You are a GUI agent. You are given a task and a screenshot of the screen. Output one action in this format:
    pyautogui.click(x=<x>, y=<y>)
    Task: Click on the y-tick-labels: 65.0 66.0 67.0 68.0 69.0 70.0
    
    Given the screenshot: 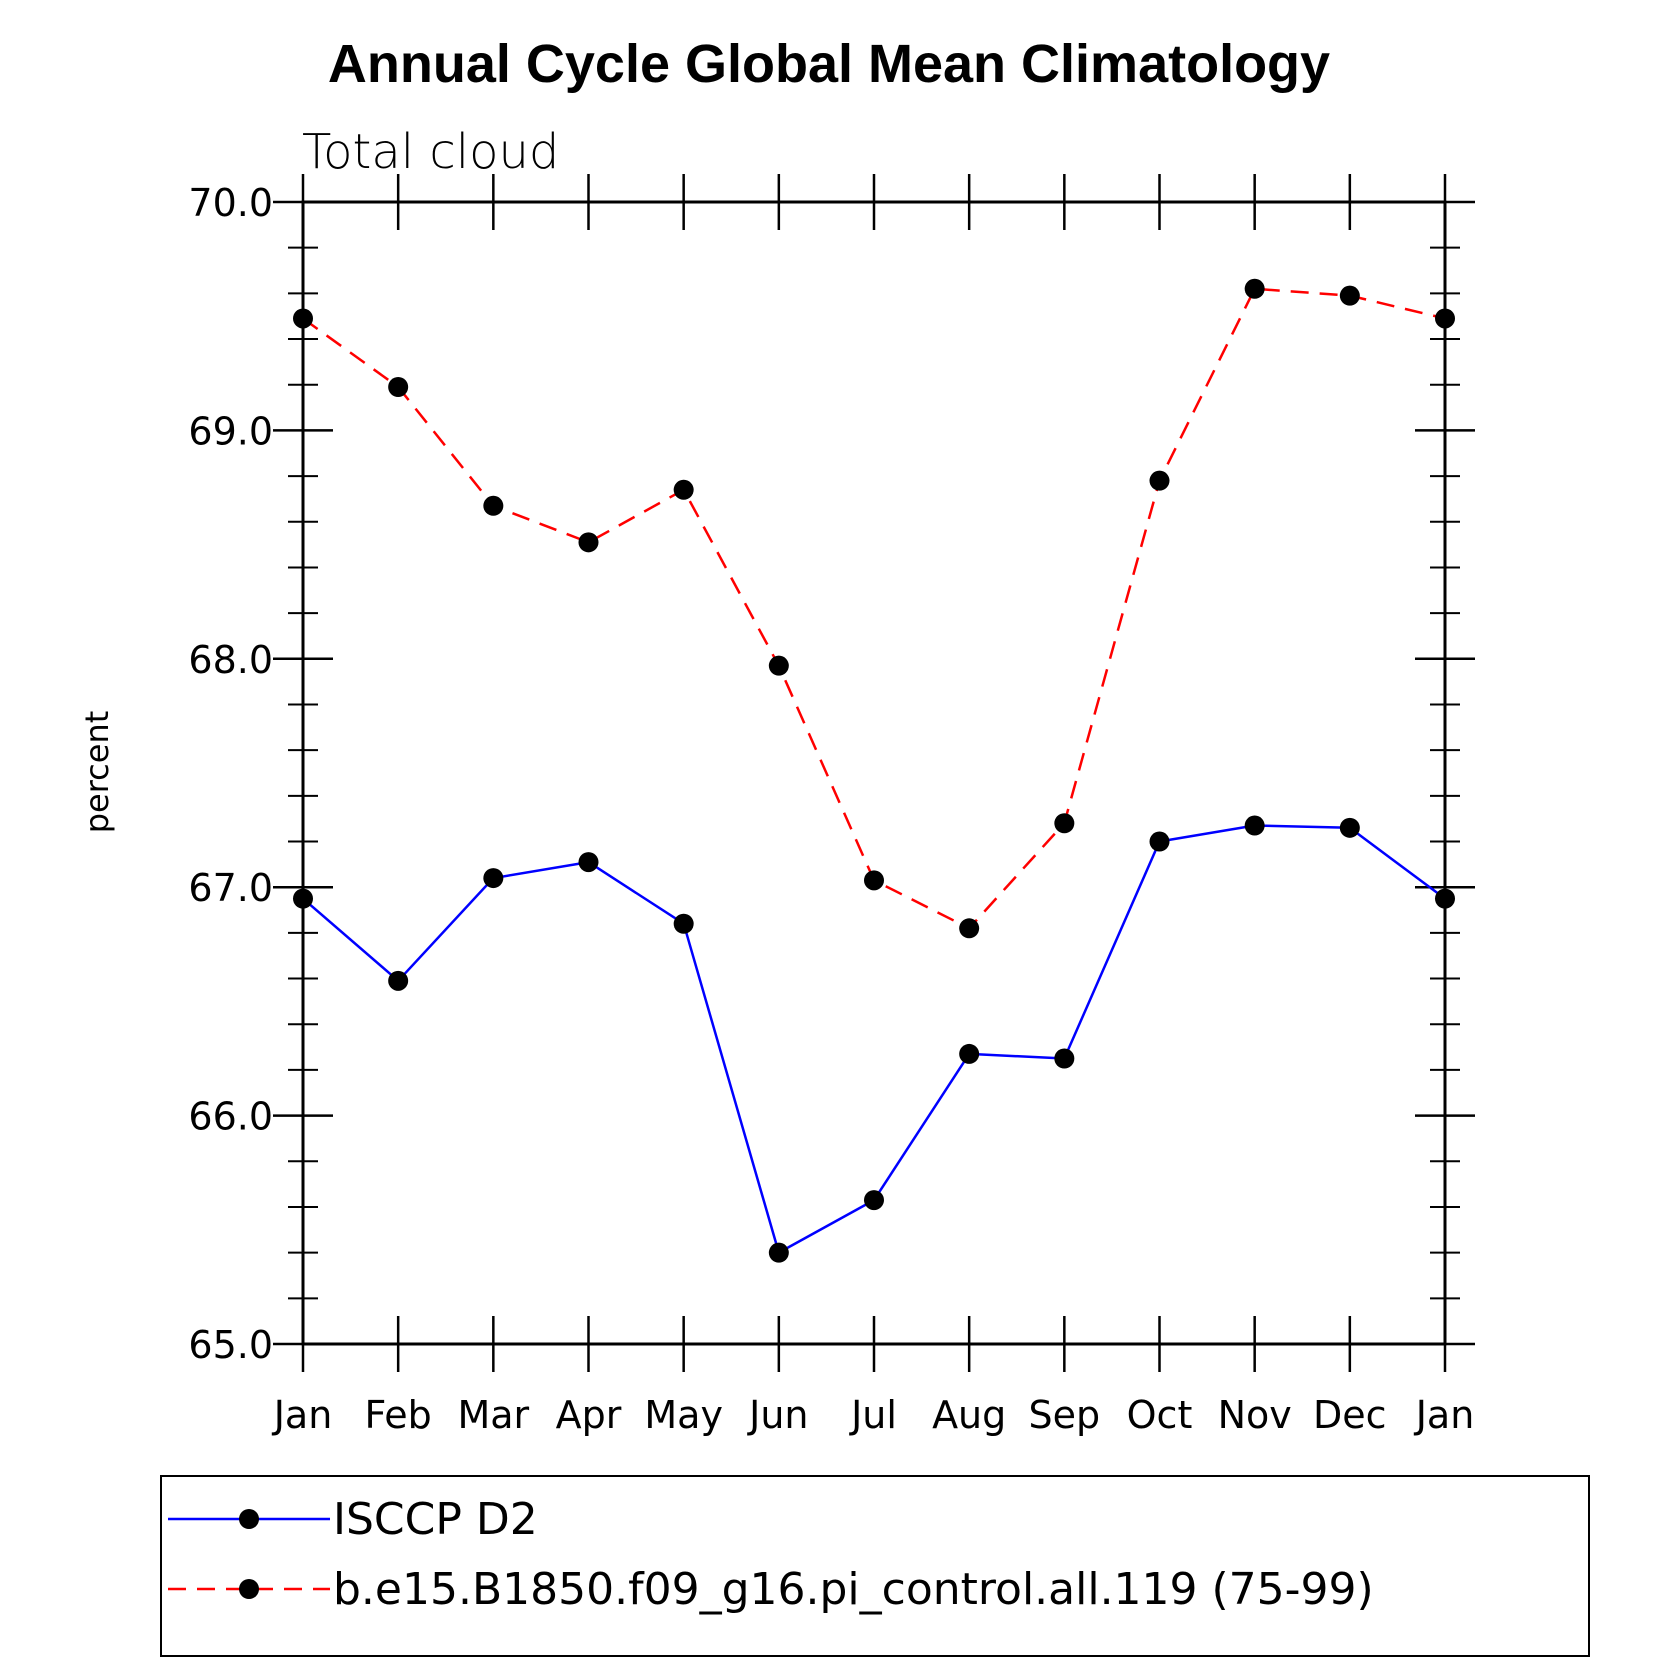 What is the action you would take?
    pyautogui.click(x=230, y=774)
    